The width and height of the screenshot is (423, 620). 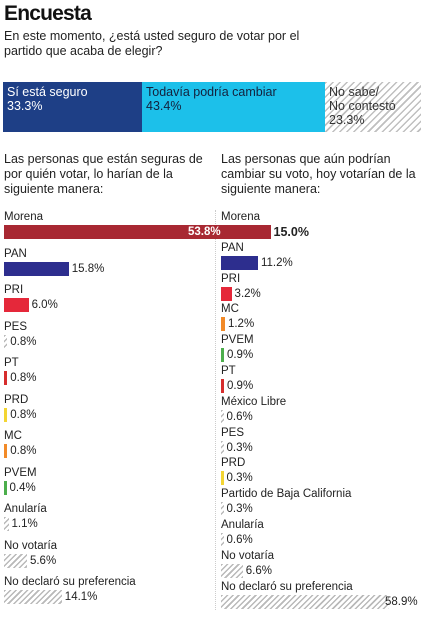 I want to click on value-label-pt: 0.9%, so click(x=240, y=386).